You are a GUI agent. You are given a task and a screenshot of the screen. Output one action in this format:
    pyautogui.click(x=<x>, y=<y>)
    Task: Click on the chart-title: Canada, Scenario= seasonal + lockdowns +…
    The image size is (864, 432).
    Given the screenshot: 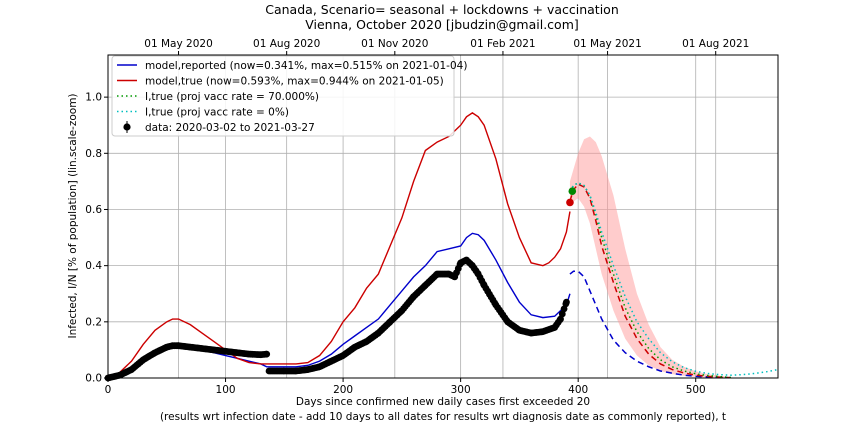 What is the action you would take?
    pyautogui.click(x=442, y=9)
    